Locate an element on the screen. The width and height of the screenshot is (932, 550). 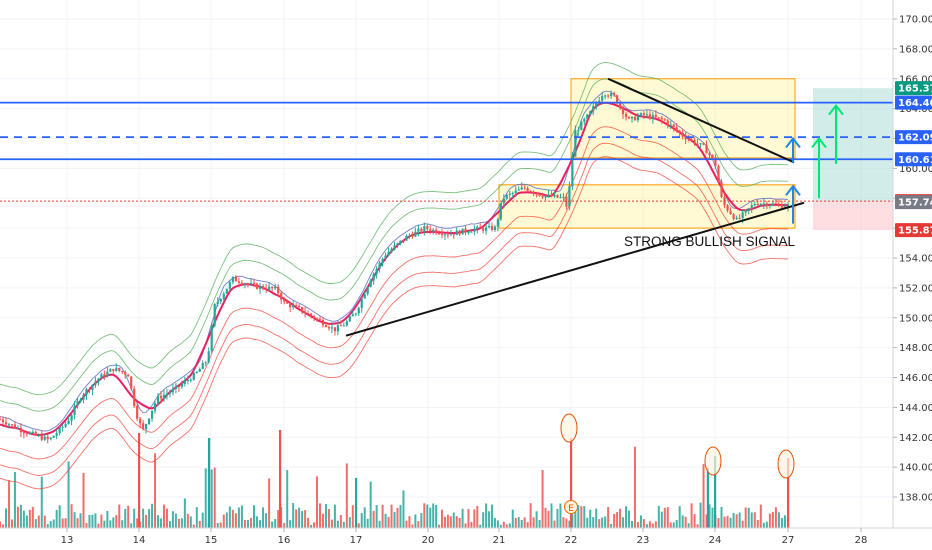
earnings-marker-text: E is located at coordinates (571, 509).